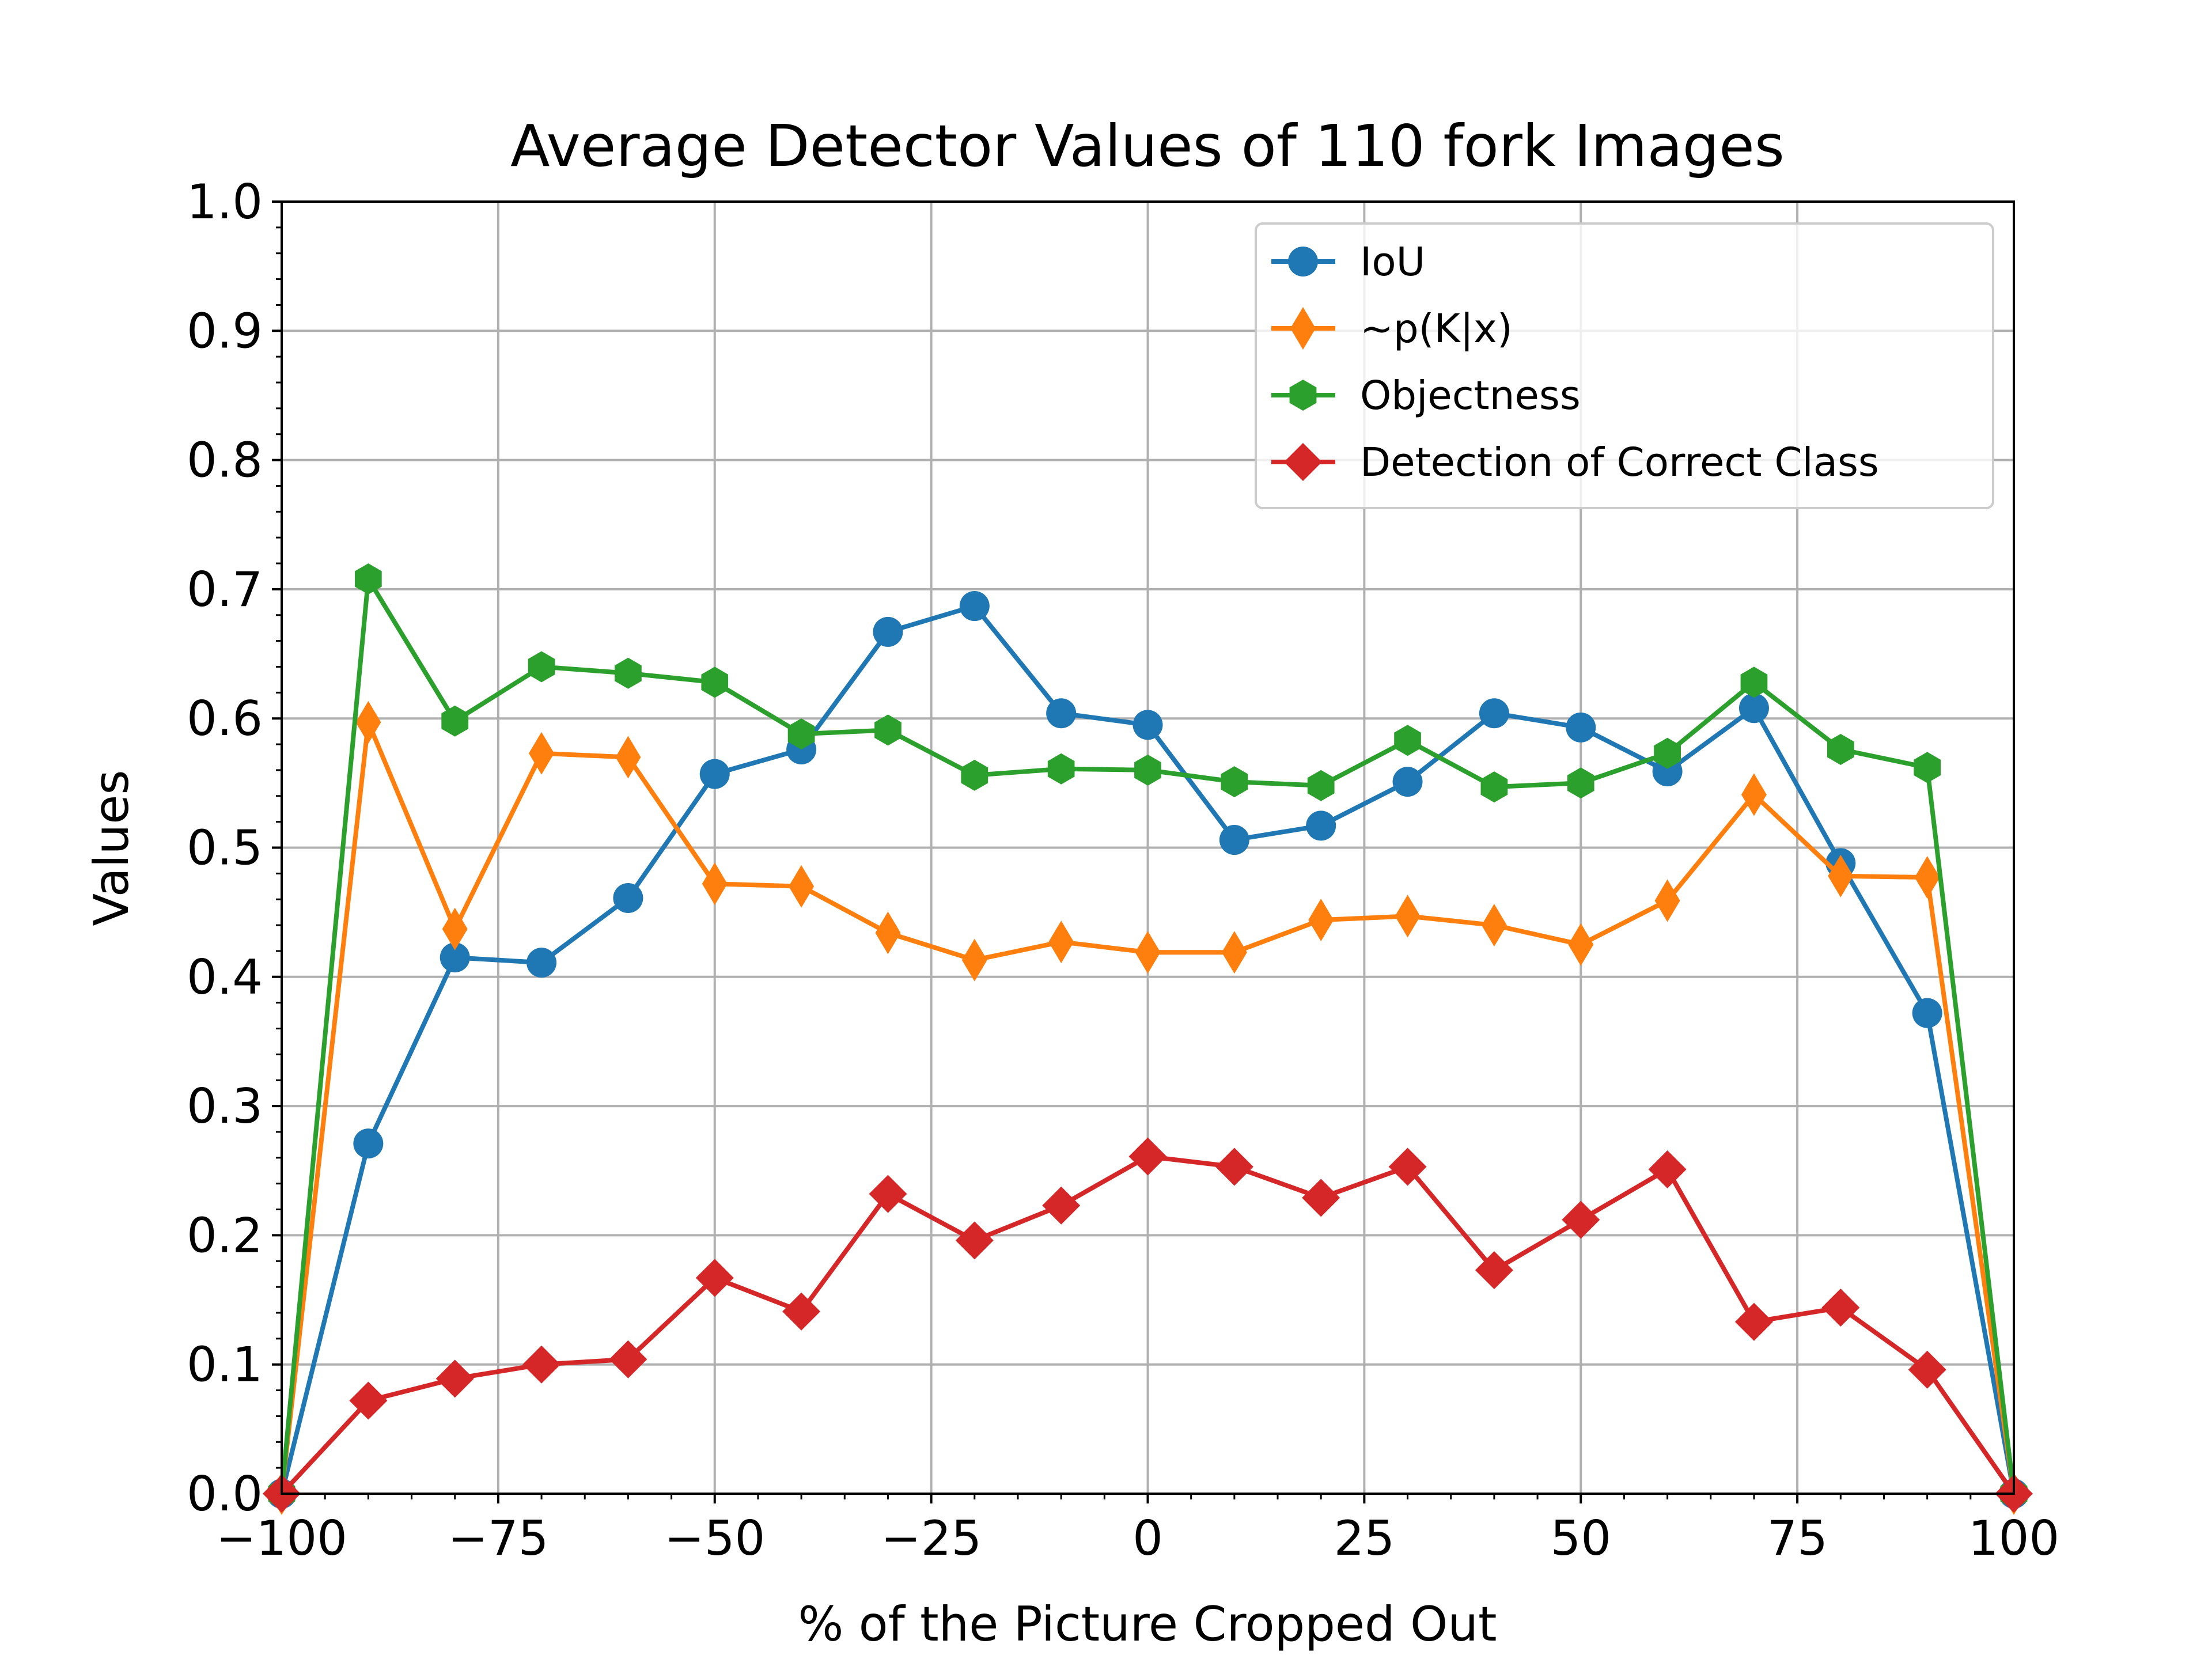 The width and height of the screenshot is (2212, 1659). What do you see at coordinates (225, 331) in the screenshot?
I see `y-tick-label: 0.9` at bounding box center [225, 331].